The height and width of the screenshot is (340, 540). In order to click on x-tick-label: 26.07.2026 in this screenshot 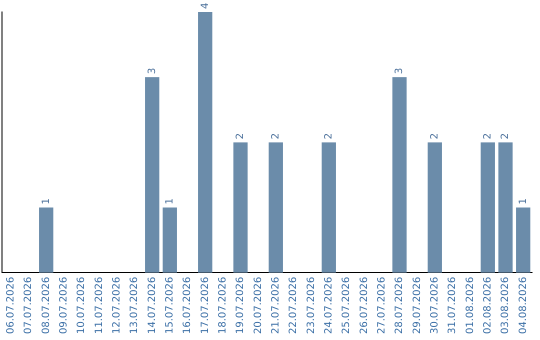, I will do `click(364, 305)`.